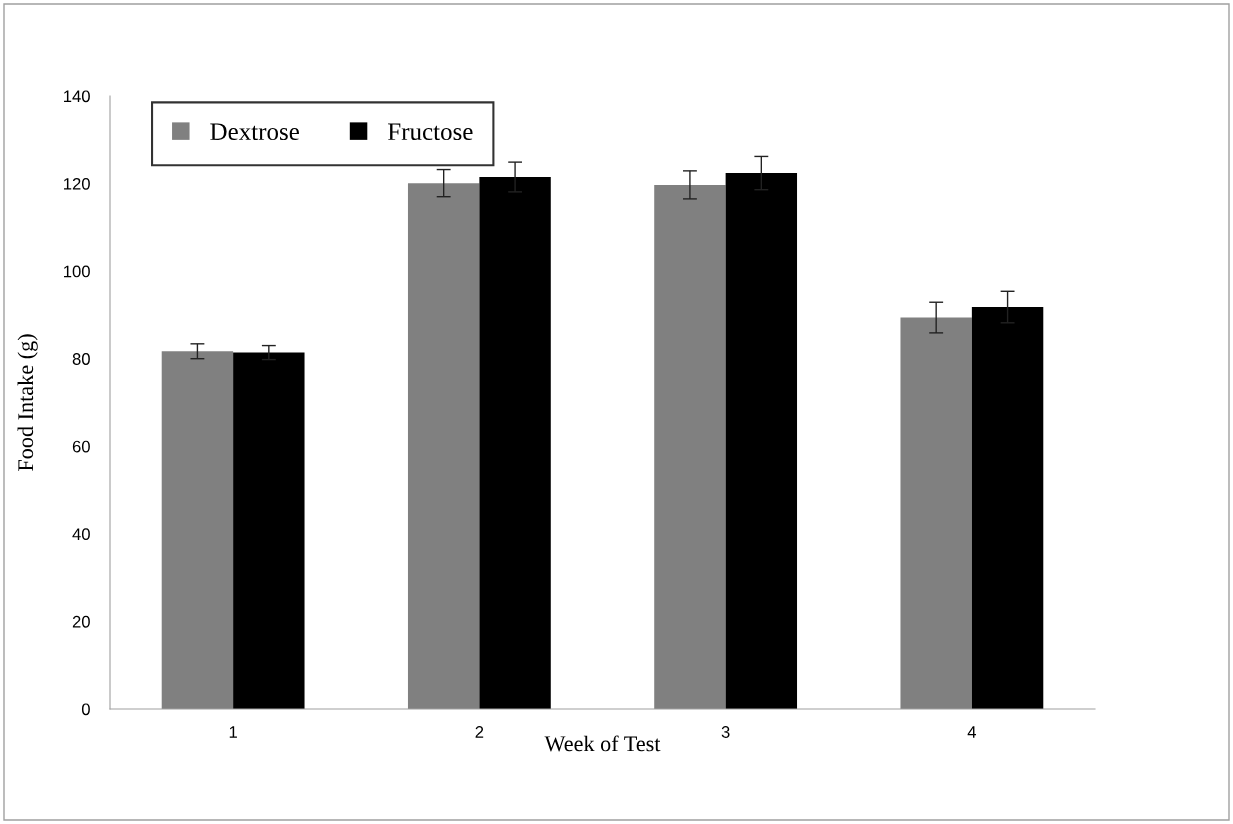 The height and width of the screenshot is (824, 1233). Describe the element at coordinates (77, 183) in the screenshot. I see `y-tick-label: 120` at that location.